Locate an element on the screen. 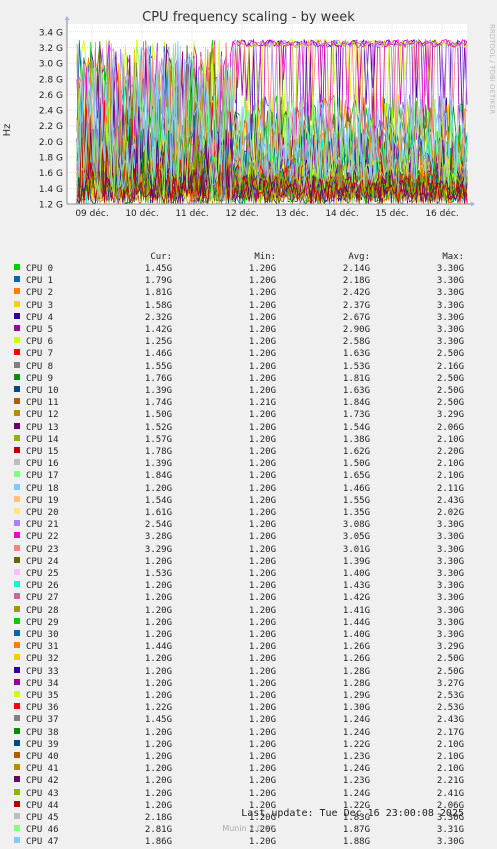 The width and height of the screenshot is (497, 849). avg-value: 2.67G is located at coordinates (356, 317).